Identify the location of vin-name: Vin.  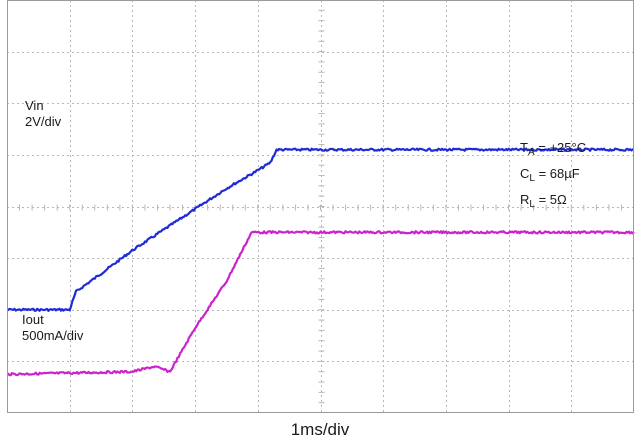
(34, 105).